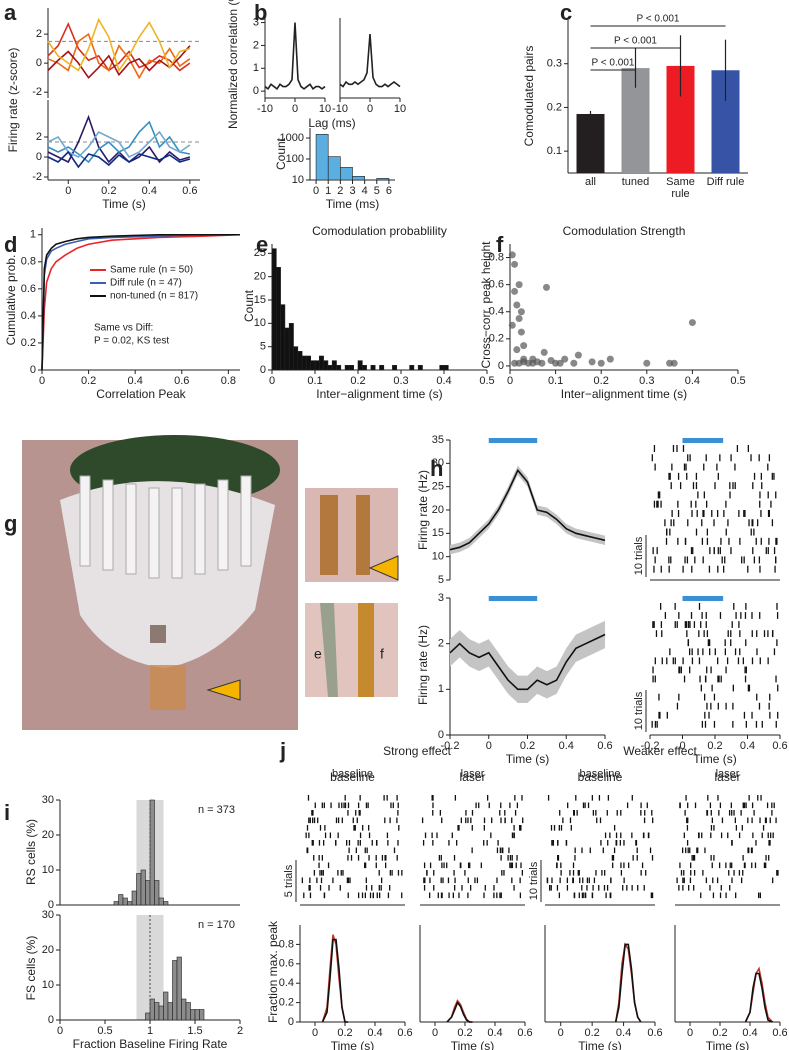 The height and width of the screenshot is (1050, 789). What do you see at coordinates (423, 510) in the screenshot?
I see `y-axis-label: Firing rate (Hz)` at bounding box center [423, 510].